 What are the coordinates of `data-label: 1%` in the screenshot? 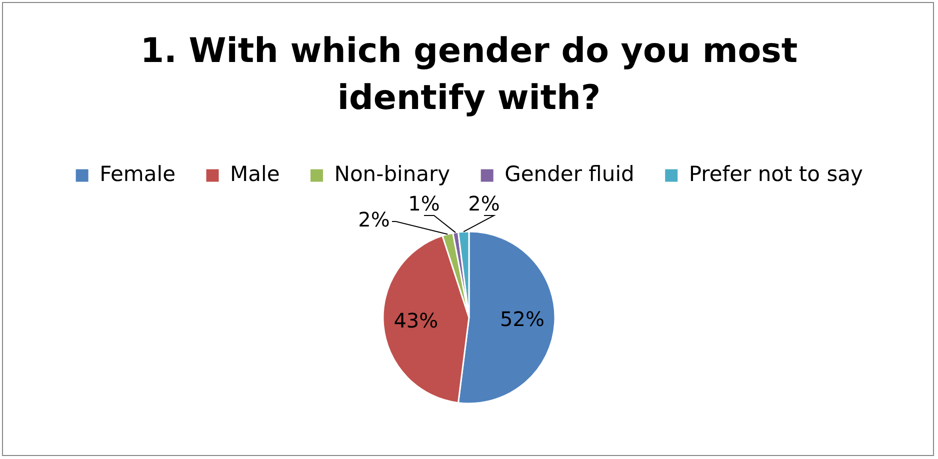 It's located at (424, 204).